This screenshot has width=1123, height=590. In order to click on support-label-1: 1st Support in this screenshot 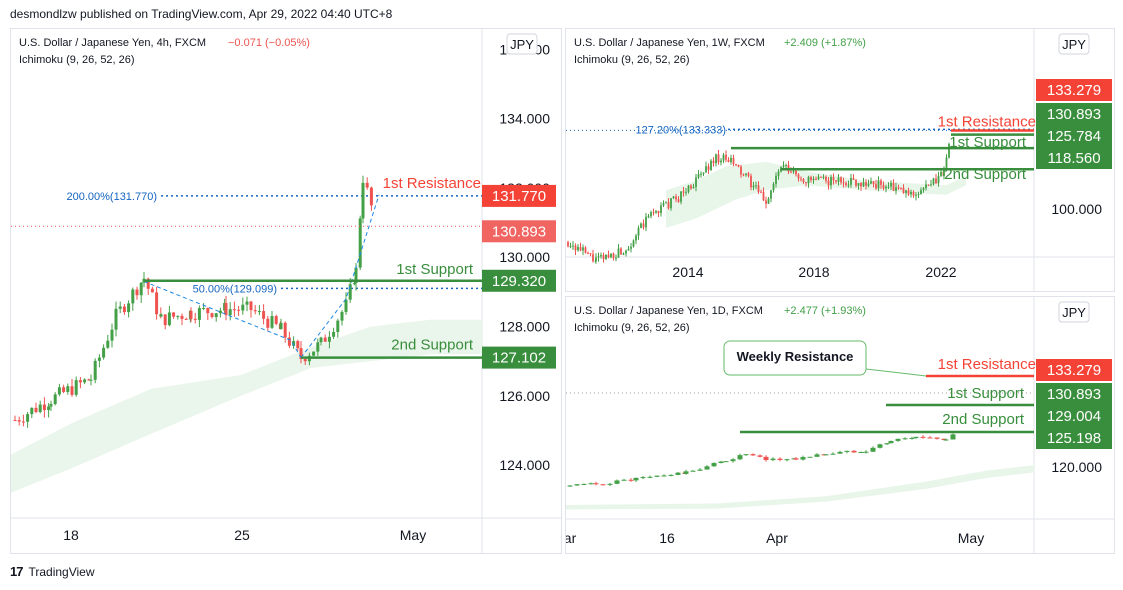, I will do `click(986, 393)`.